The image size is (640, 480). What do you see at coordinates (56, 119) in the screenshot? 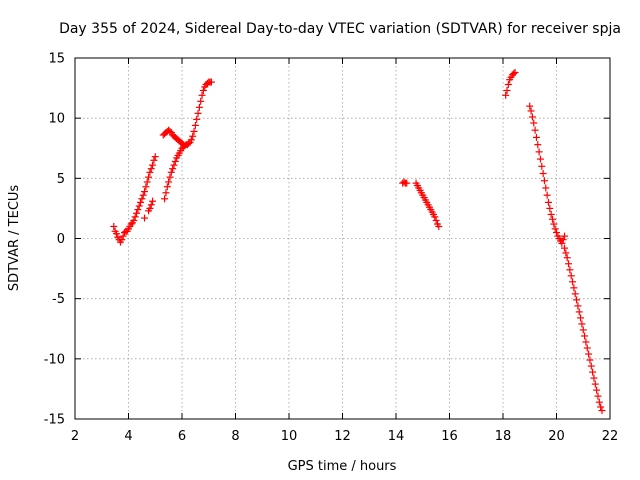
I see `y-tick-label: 10` at bounding box center [56, 119].